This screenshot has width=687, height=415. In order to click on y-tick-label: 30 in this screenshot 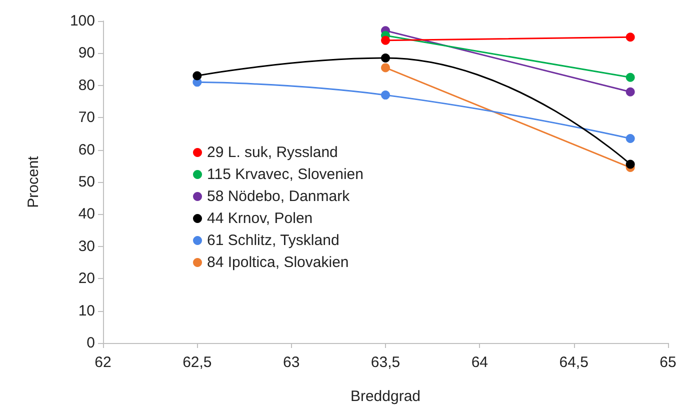, I will do `click(86, 246)`.